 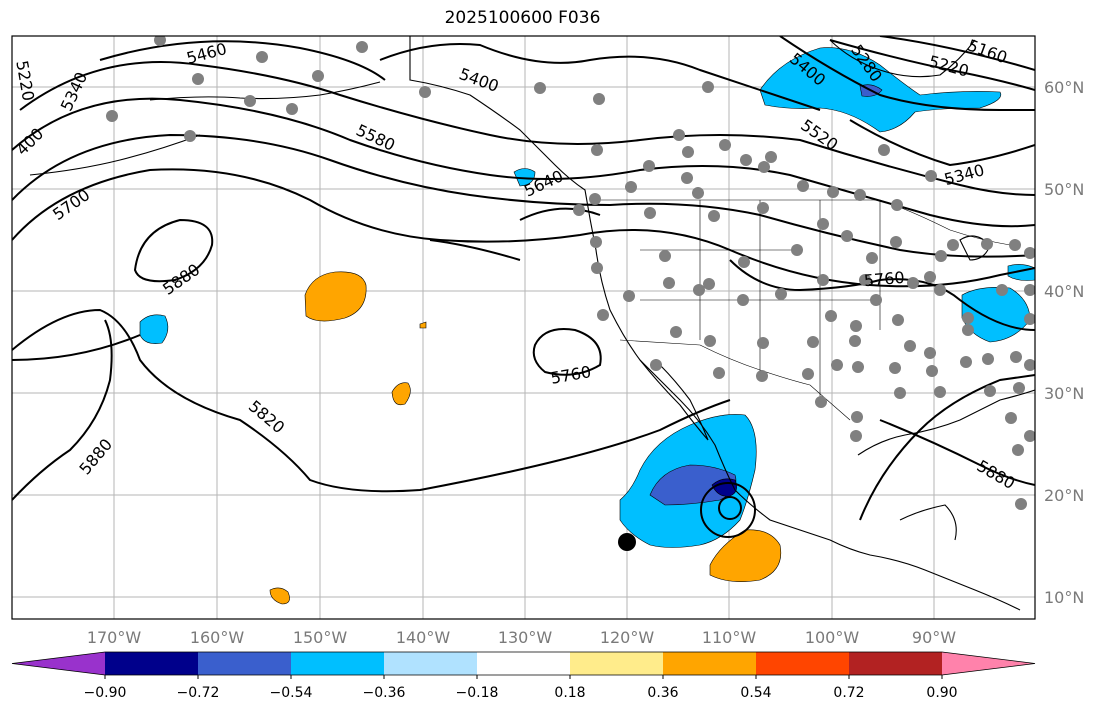 I want to click on contour-5400-west, so click(x=600, y=77).